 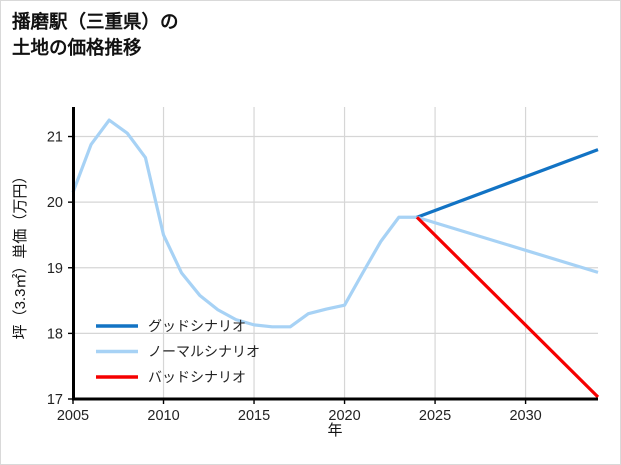 I want to click on x-tick-label: 2020, so click(x=344, y=416).